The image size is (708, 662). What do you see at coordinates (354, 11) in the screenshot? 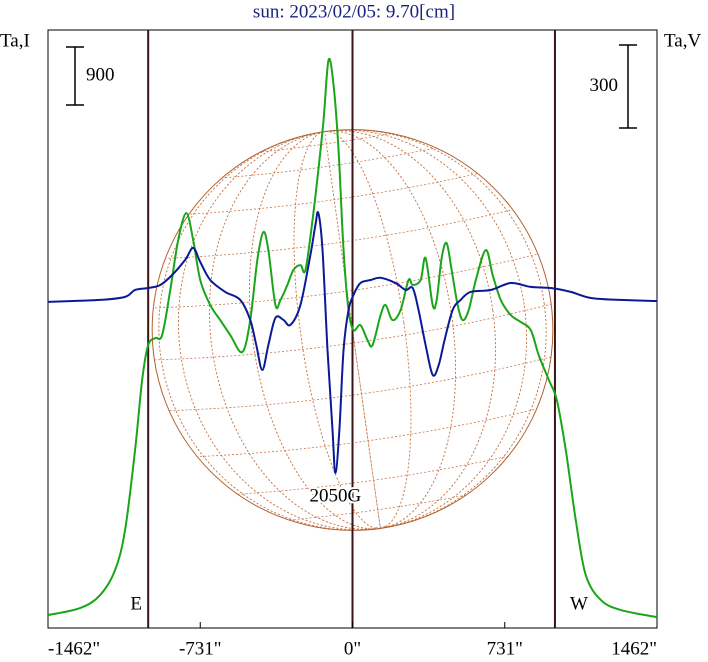
I see `chart-title: sun: 2023/02/05: 9.70[cm]` at bounding box center [354, 11].